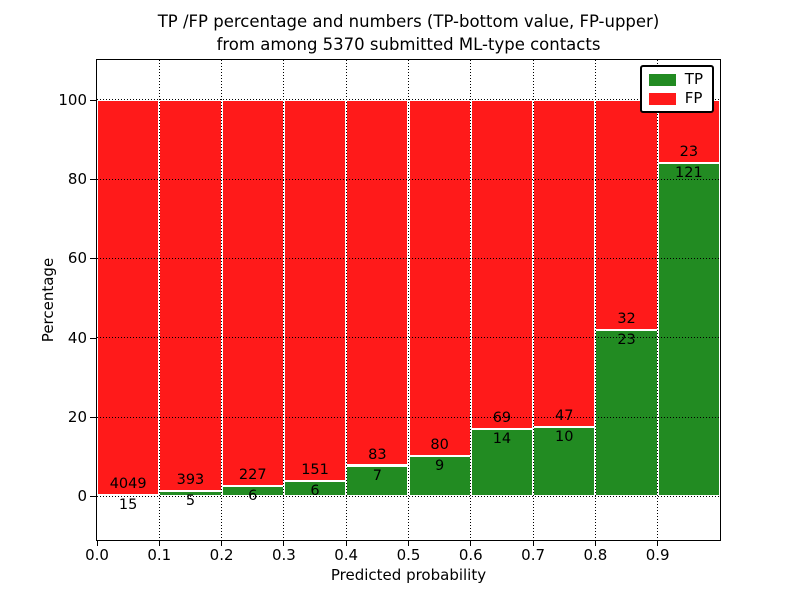 The image size is (800, 600). Describe the element at coordinates (564, 415) in the screenshot. I see `fp-count-label: 47` at that location.